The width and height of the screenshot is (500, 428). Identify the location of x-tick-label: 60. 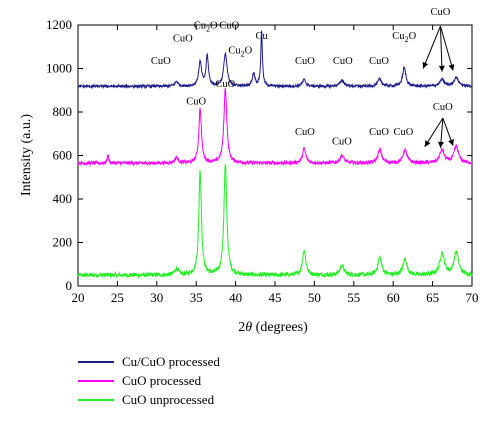
(393, 297).